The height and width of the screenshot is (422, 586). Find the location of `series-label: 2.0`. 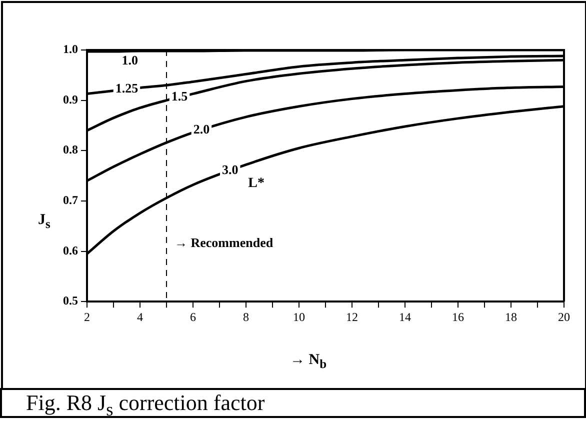

series-label: 2.0 is located at coordinates (201, 128).